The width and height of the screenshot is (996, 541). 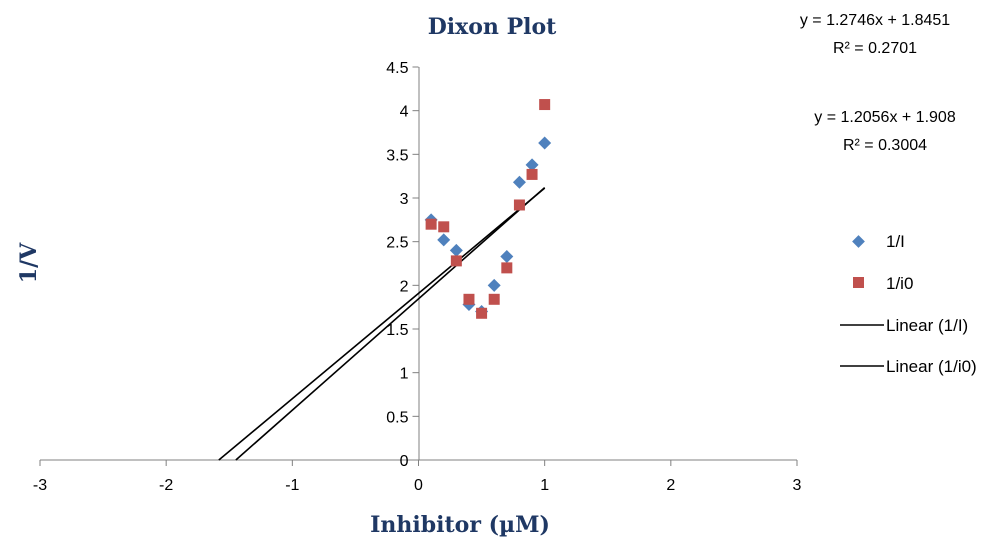 I want to click on legend-item-4: Linear (1/i0), so click(x=908, y=366).